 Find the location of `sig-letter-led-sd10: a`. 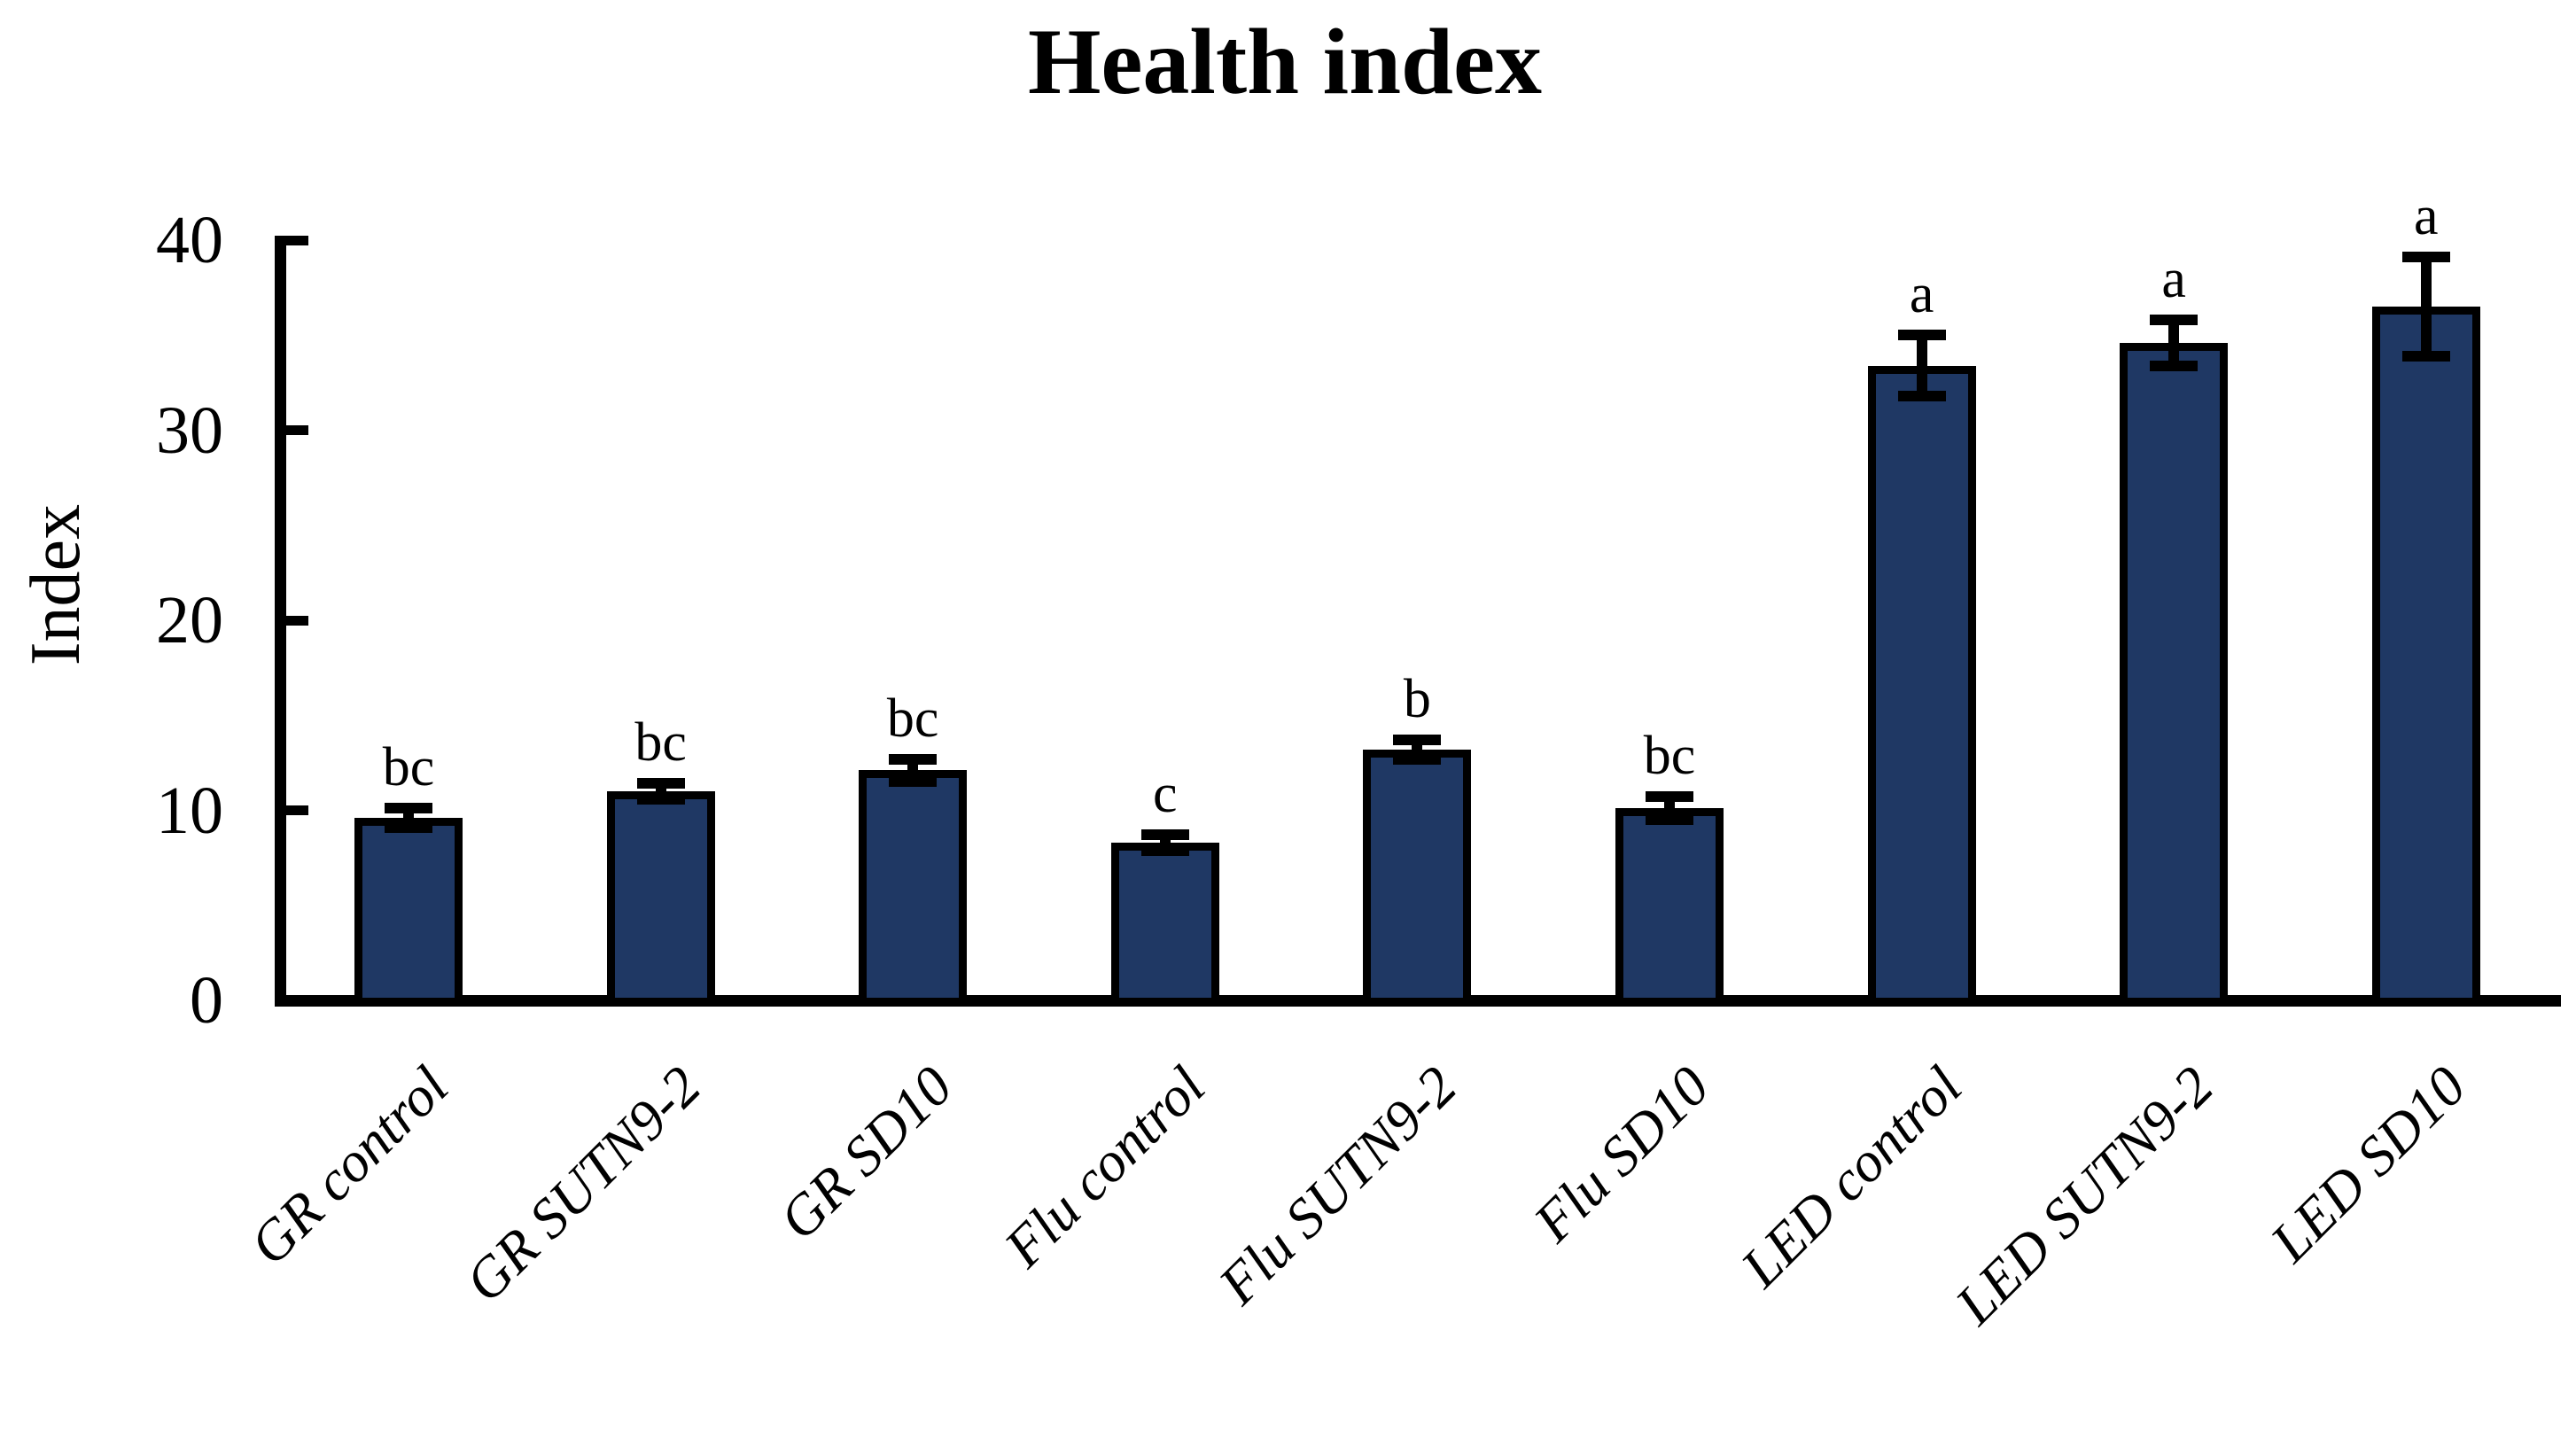

sig-letter-led-sd10: a is located at coordinates (2427, 217).